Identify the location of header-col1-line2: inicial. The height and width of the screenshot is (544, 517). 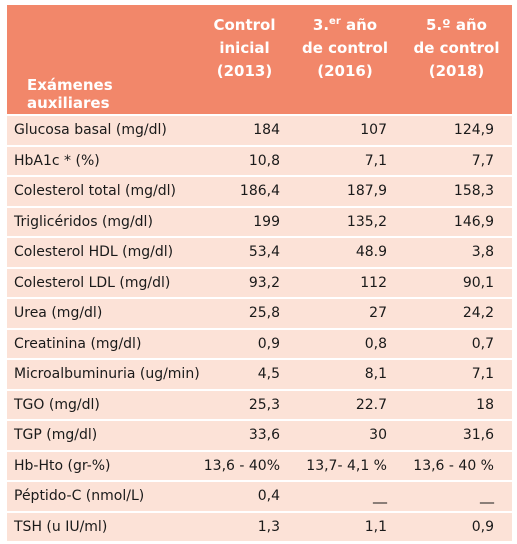
(244, 48).